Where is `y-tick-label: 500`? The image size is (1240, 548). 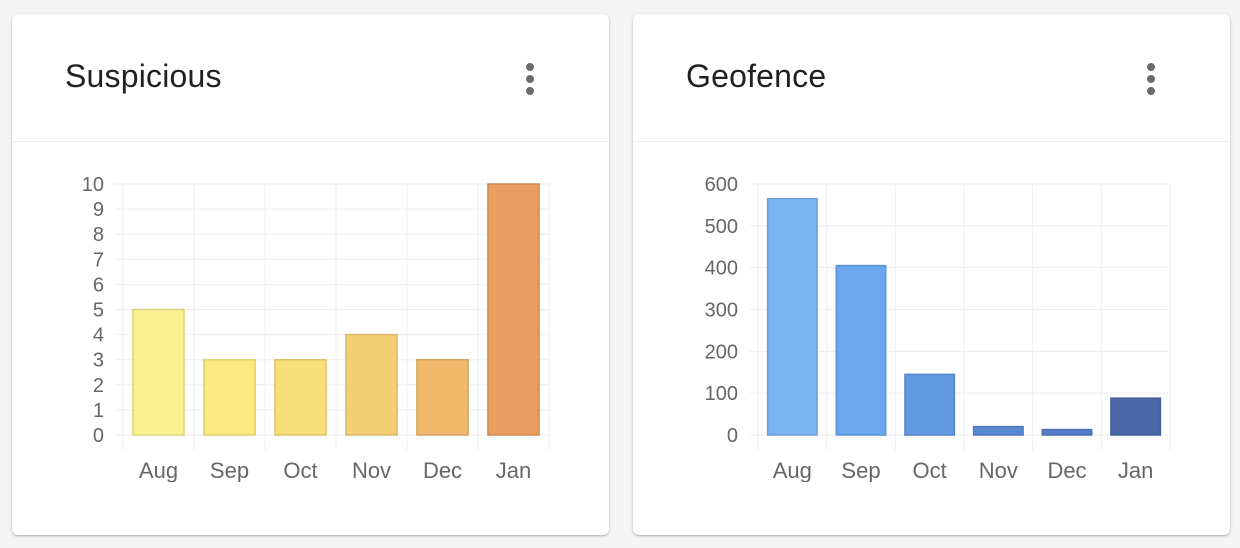 y-tick-label: 500 is located at coordinates (721, 227).